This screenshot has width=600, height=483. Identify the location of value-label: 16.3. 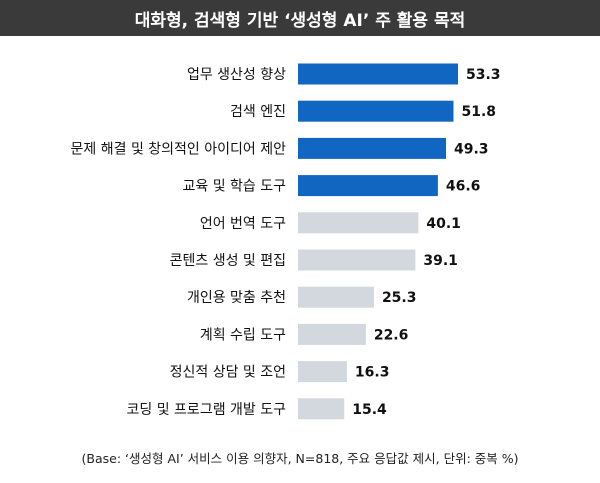
(372, 373).